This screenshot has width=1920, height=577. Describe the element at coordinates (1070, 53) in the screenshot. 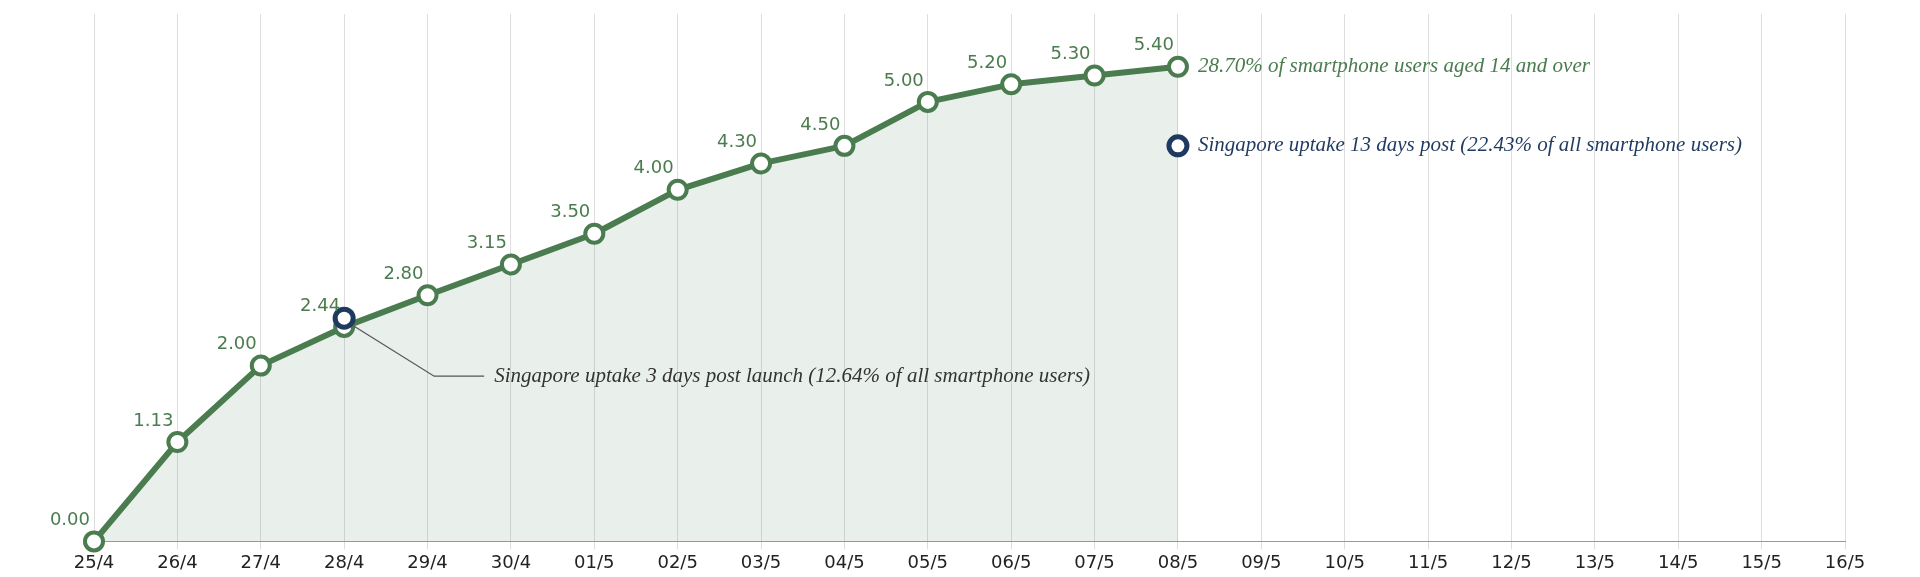

I see `data-label: 5.30` at that location.